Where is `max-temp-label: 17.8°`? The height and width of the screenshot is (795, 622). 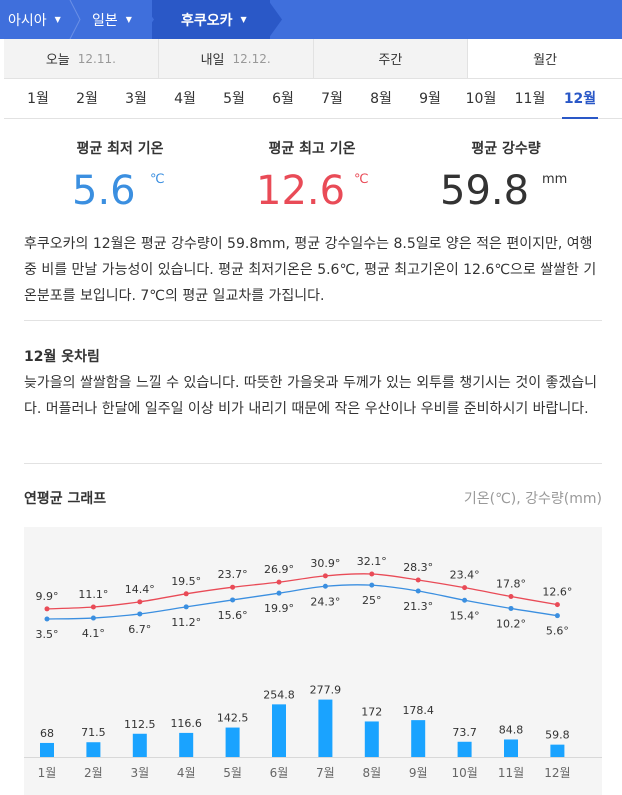
max-temp-label: 17.8° is located at coordinates (511, 583).